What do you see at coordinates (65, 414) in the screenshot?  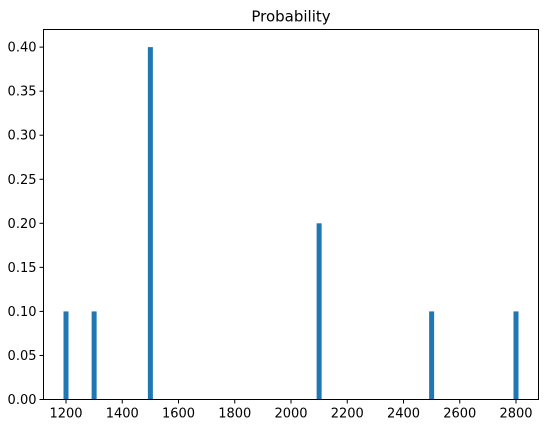 I see `x-tick-label-1200: 1200` at bounding box center [65, 414].